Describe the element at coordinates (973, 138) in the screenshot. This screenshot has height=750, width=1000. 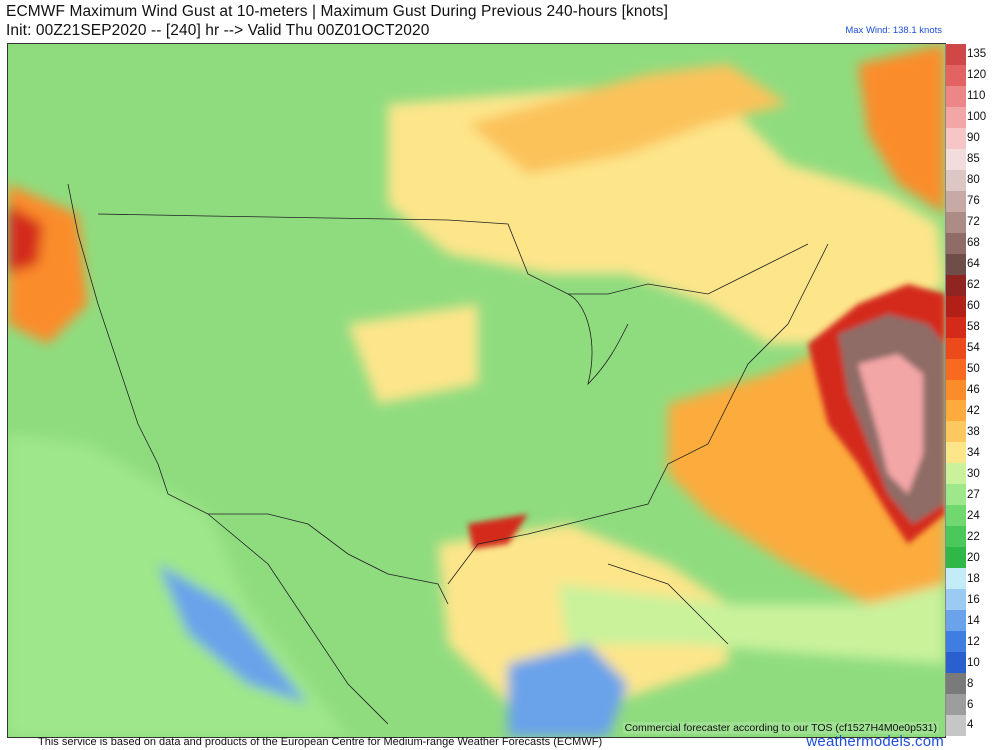
I see `colorbar-label: 90` at that location.